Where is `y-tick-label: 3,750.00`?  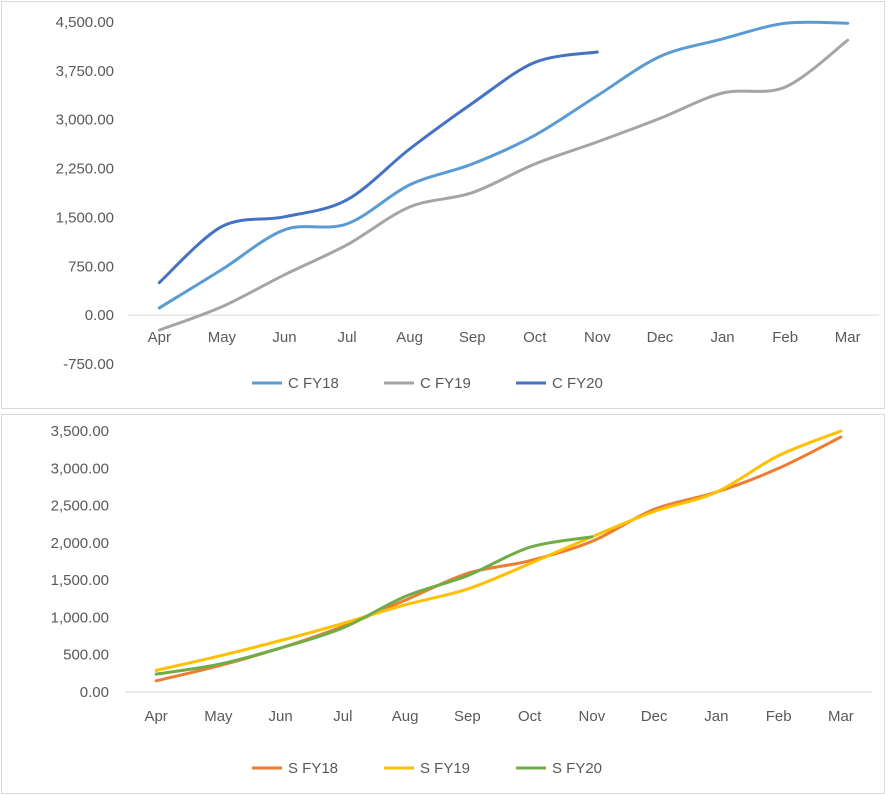
y-tick-label: 3,750.00 is located at coordinates (85, 71).